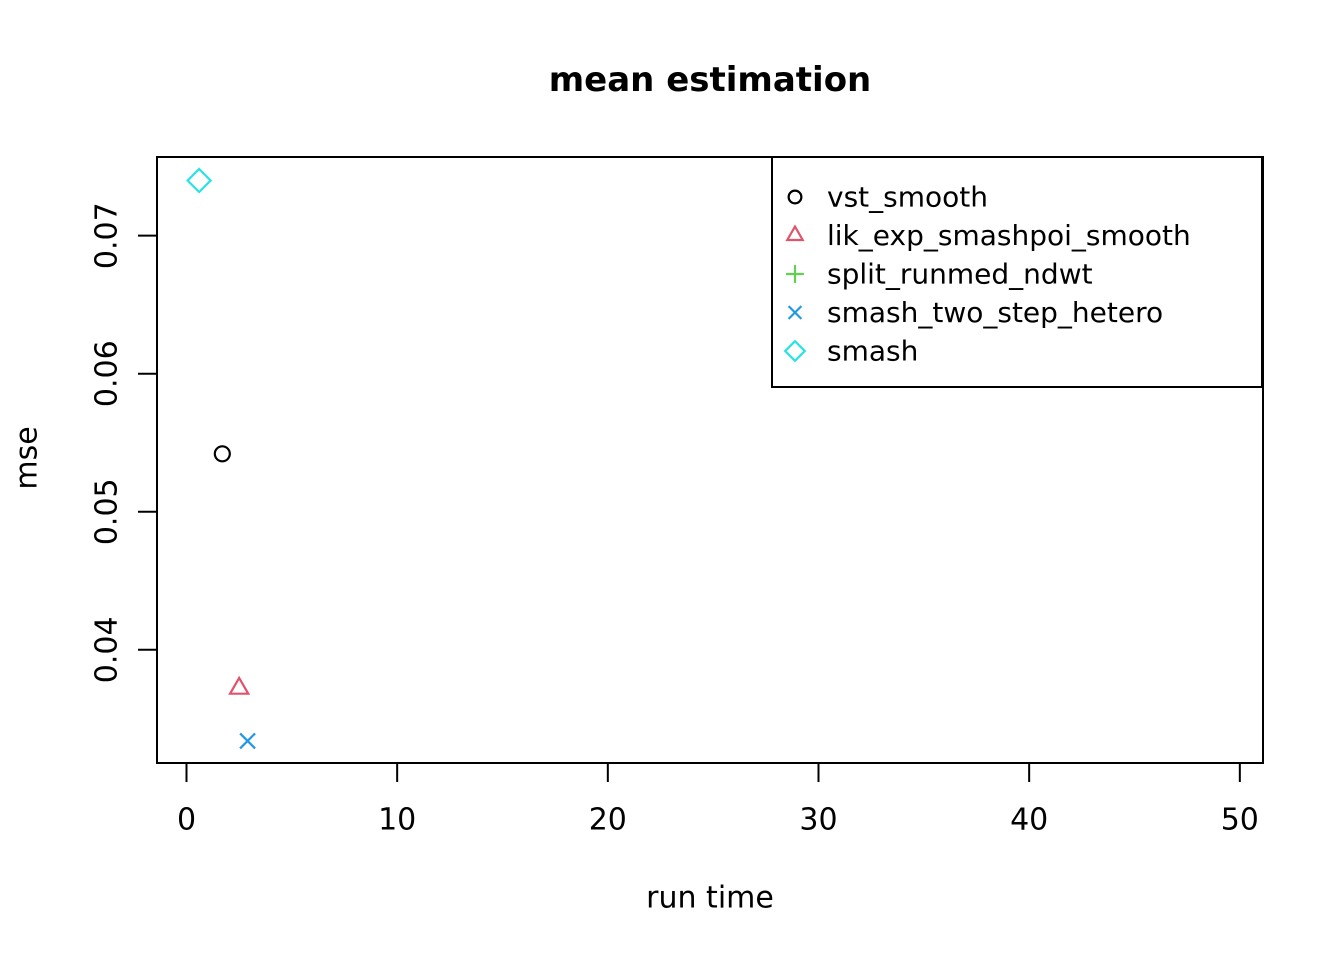 This screenshot has width=1344, height=960. What do you see at coordinates (795, 274) in the screenshot?
I see `plus-marker-icon` at bounding box center [795, 274].